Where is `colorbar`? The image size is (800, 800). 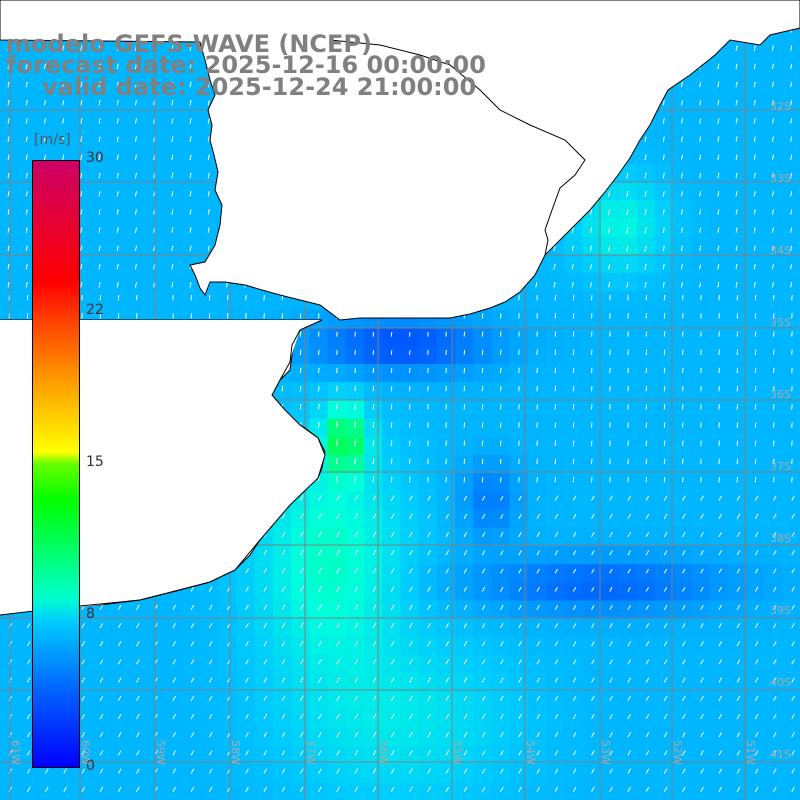 colorbar is located at coordinates (56, 464).